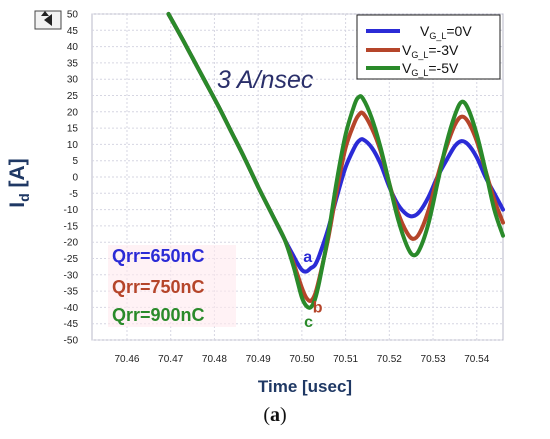 Image resolution: width=550 pixels, height=439 pixels. I want to click on legend-label-5v: VG_L=-5V, so click(430, 69).